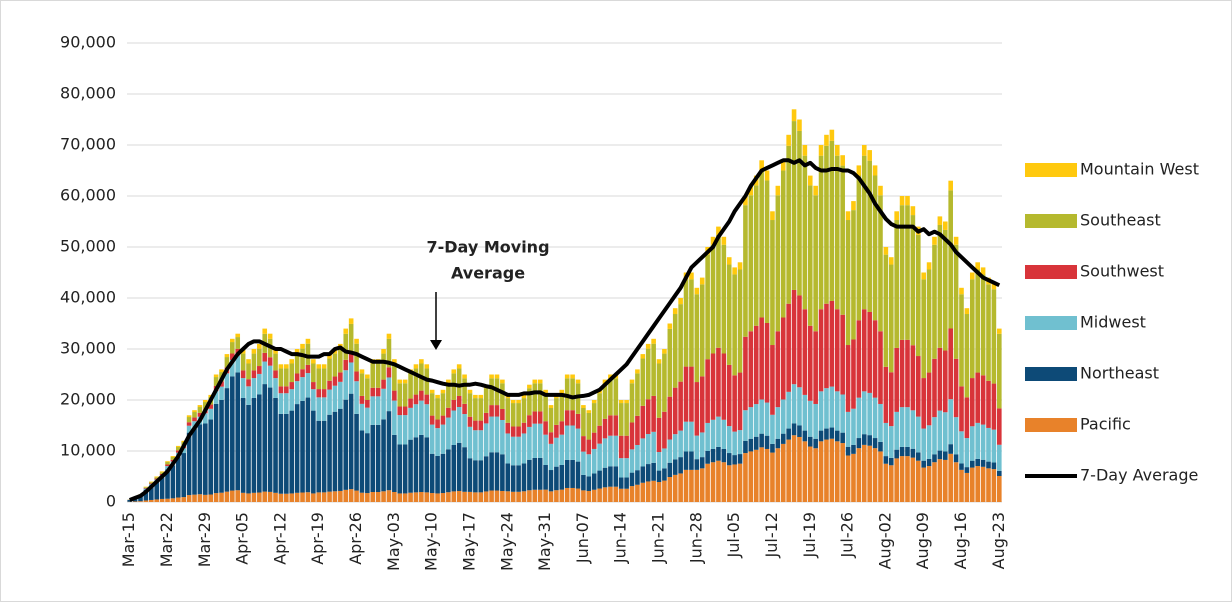  Describe the element at coordinates (1119, 373) in the screenshot. I see `legend-label: Northeast` at that location.